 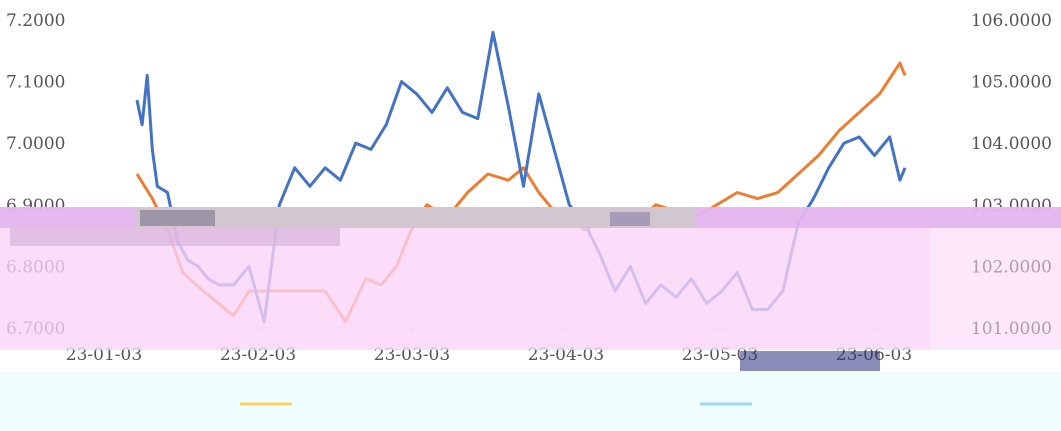 I want to click on glitch-block-pink-right, so click(x=995, y=289).